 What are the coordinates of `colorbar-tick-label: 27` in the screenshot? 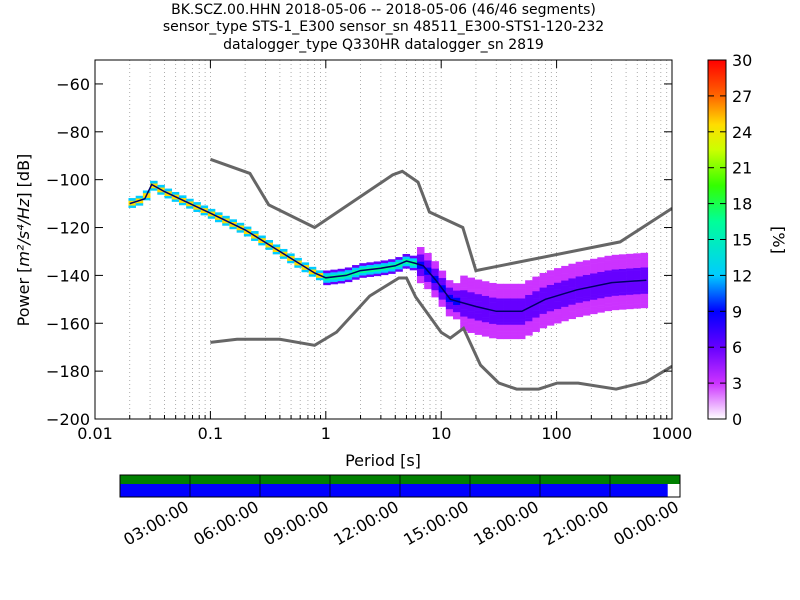 It's located at (742, 96).